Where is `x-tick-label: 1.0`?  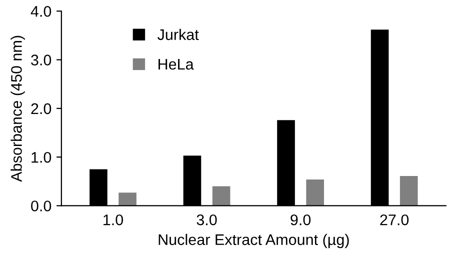
x-tick-label: 1.0 is located at coordinates (114, 220).